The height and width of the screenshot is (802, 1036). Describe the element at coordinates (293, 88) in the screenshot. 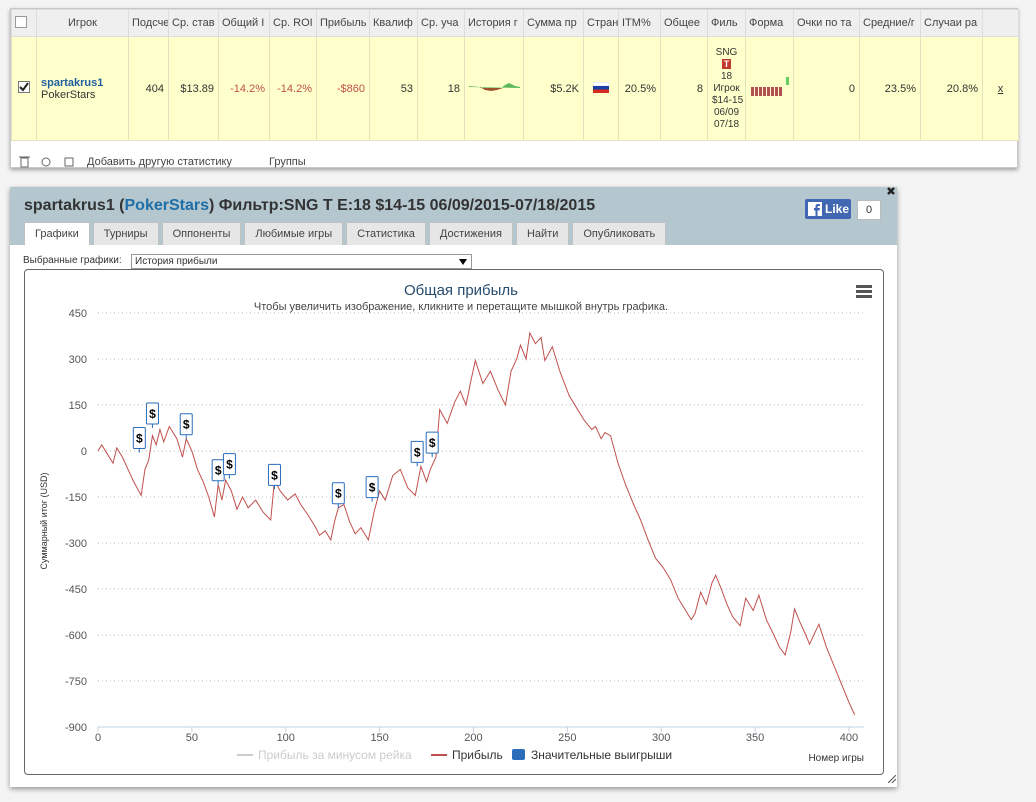

I see `cell: -14.2%` at that location.